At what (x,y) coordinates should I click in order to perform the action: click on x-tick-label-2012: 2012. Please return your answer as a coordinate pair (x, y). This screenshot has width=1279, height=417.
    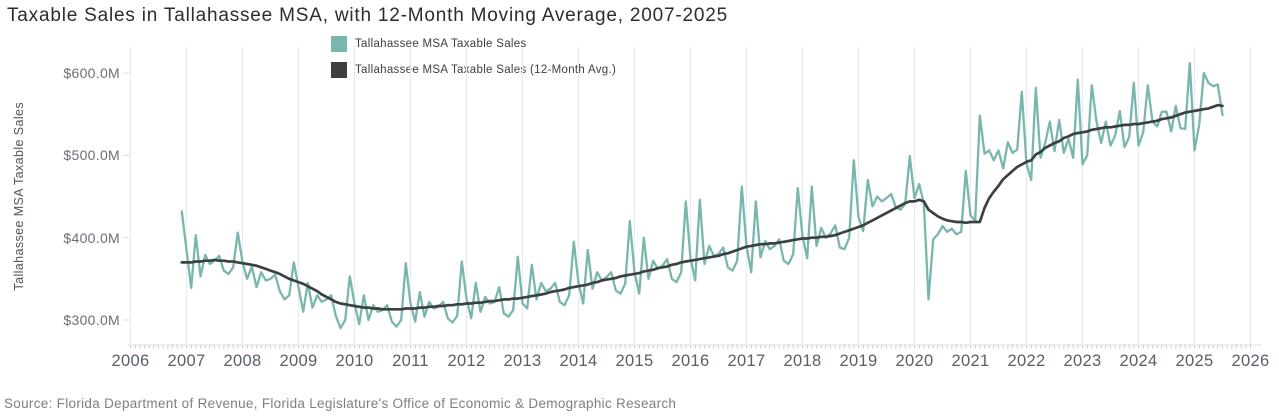
    Looking at the image, I should click on (466, 361).